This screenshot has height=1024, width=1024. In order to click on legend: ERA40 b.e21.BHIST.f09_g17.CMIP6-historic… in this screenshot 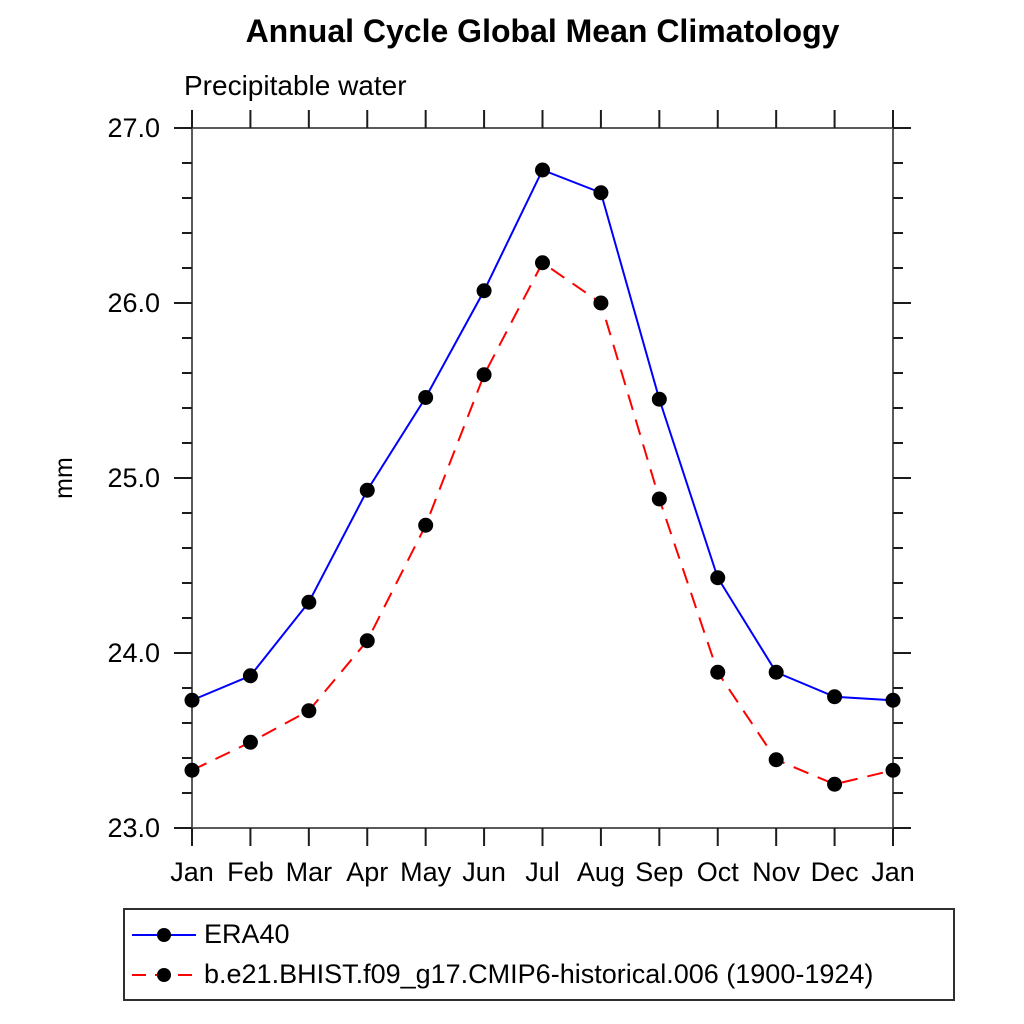, I will do `click(539, 954)`.